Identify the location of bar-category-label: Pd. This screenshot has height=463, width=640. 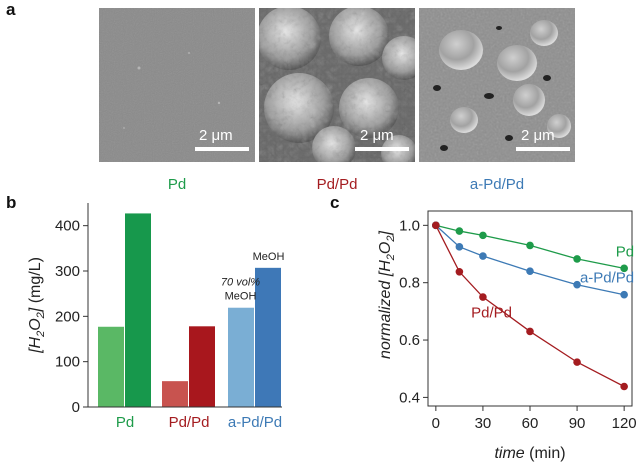
(125, 422).